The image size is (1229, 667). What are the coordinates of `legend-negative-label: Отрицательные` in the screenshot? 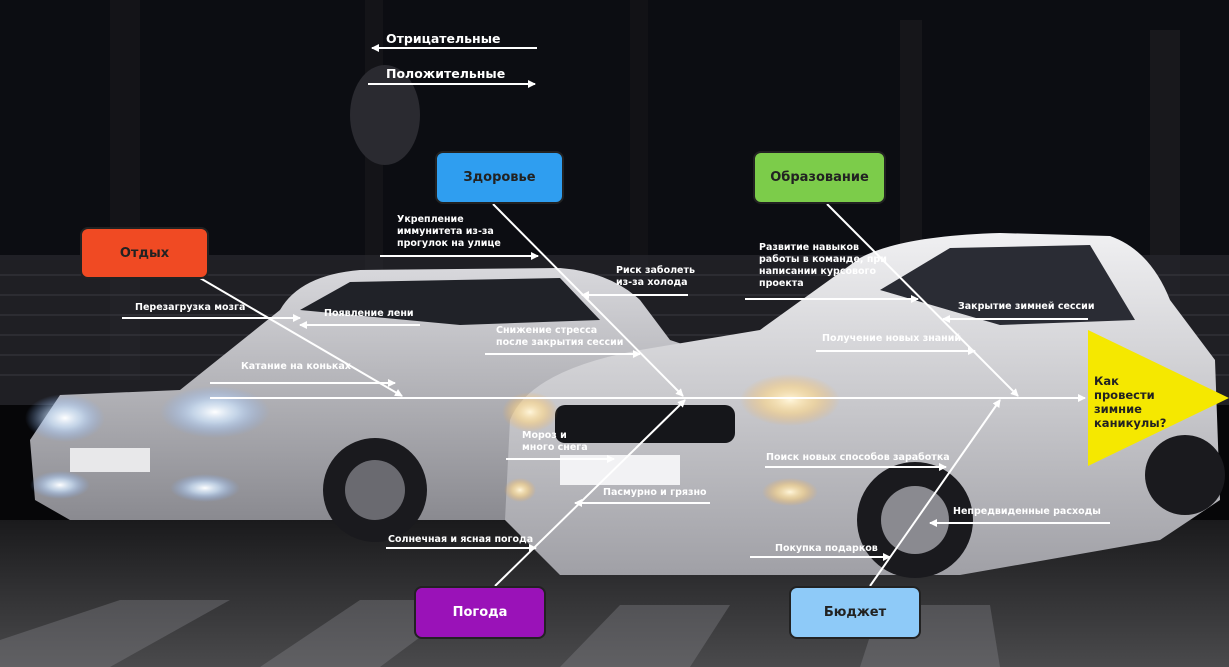 It's located at (443, 38).